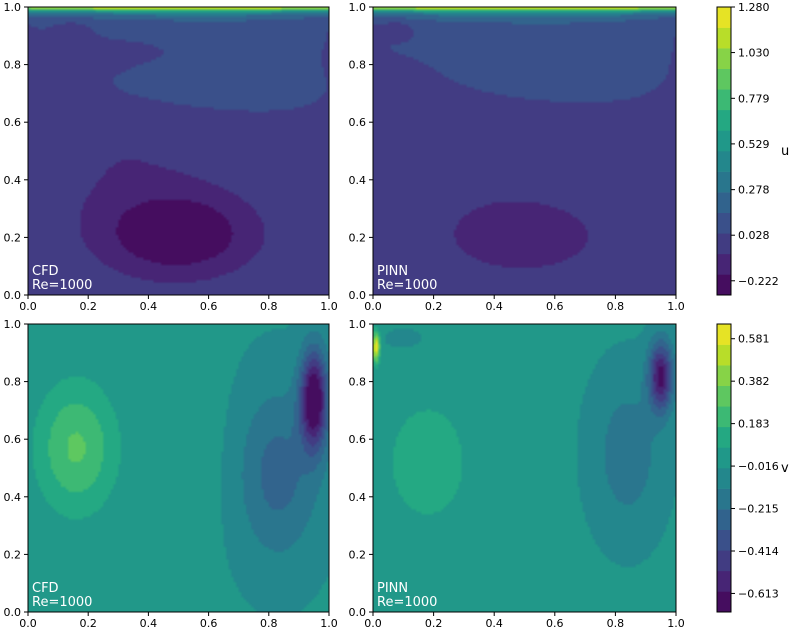 This screenshot has width=793, height=634. What do you see at coordinates (45, 271) in the screenshot?
I see `panel-annotation: CFD` at bounding box center [45, 271].